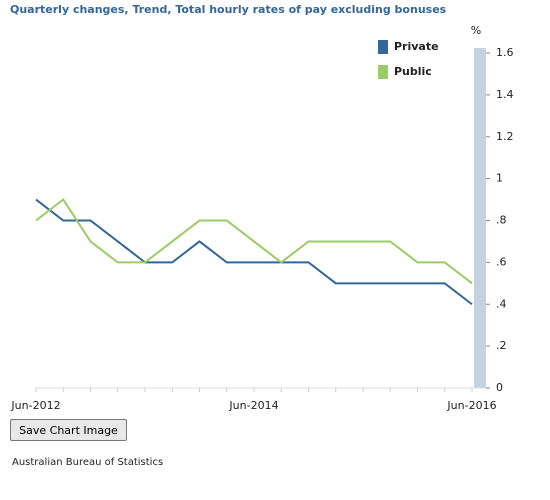 Image resolution: width=550 pixels, height=500 pixels. What do you see at coordinates (88, 462) in the screenshot?
I see `source: Australian Bureau of Statistics` at bounding box center [88, 462].